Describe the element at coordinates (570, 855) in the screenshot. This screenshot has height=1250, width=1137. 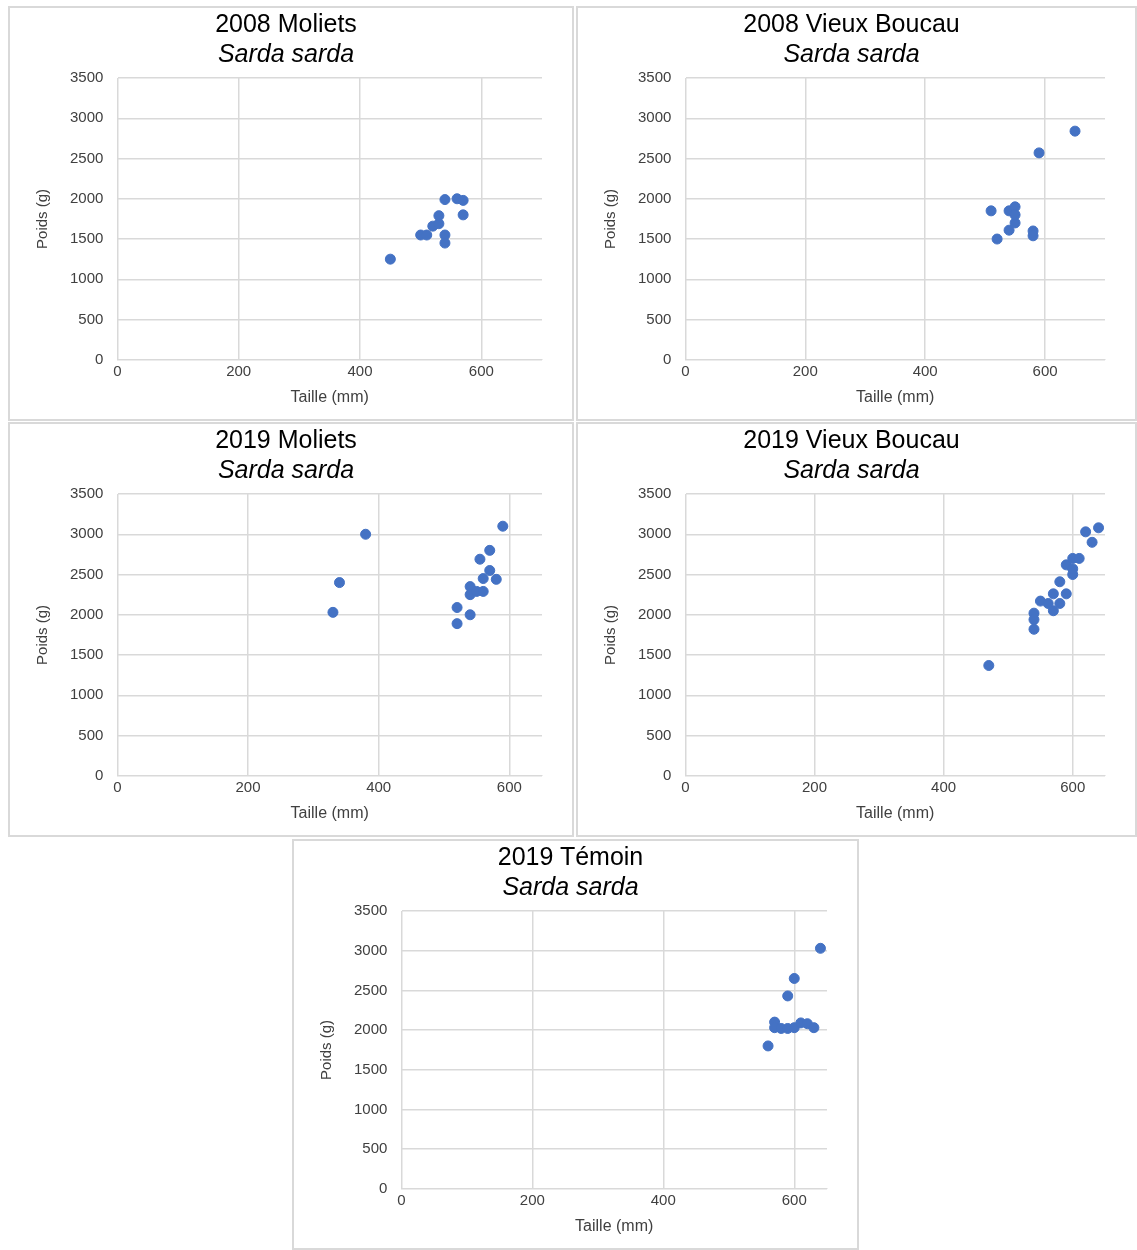
I see `chart-title: 2019 Témoin` at that location.